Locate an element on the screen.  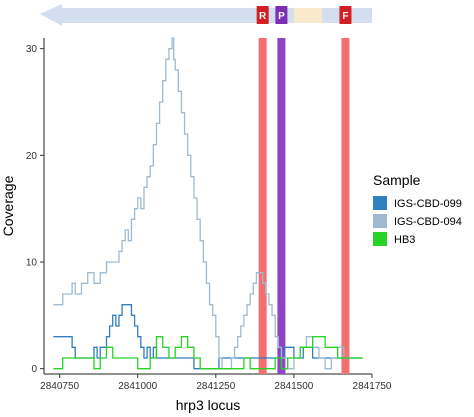
x-tick-label: 2841000 is located at coordinates (137, 386).